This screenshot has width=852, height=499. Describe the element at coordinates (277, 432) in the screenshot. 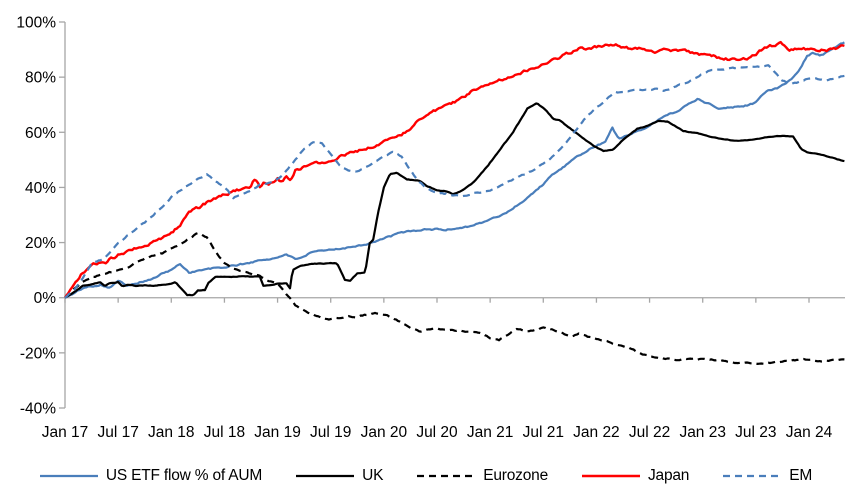

I see `svg-text: Jan 19` at that location.